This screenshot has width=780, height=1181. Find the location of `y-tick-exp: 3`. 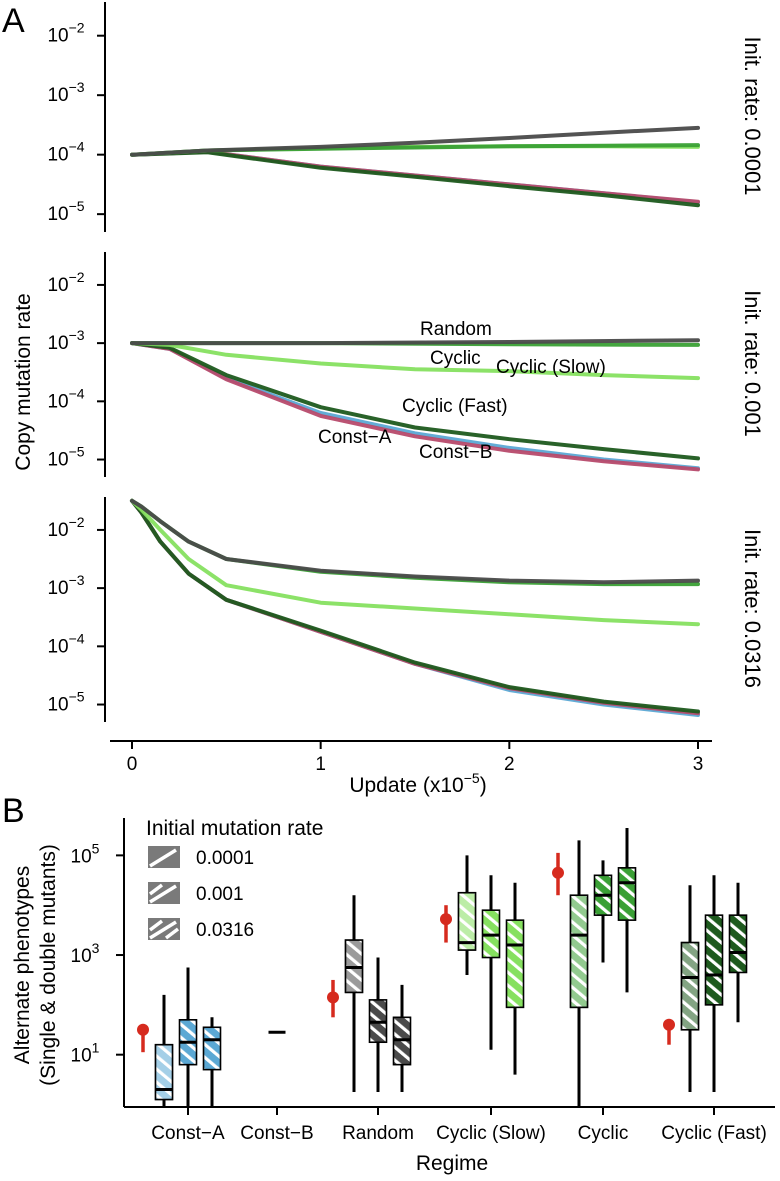

y-tick-exp: 3 is located at coordinates (96, 948).